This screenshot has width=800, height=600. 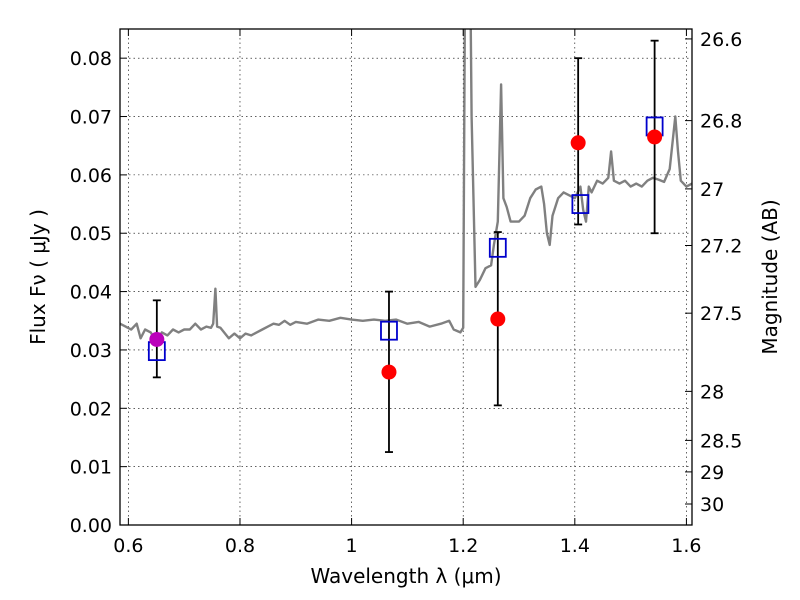 What do you see at coordinates (712, 190) in the screenshot?
I see `mag-tick-label: 27` at bounding box center [712, 190].